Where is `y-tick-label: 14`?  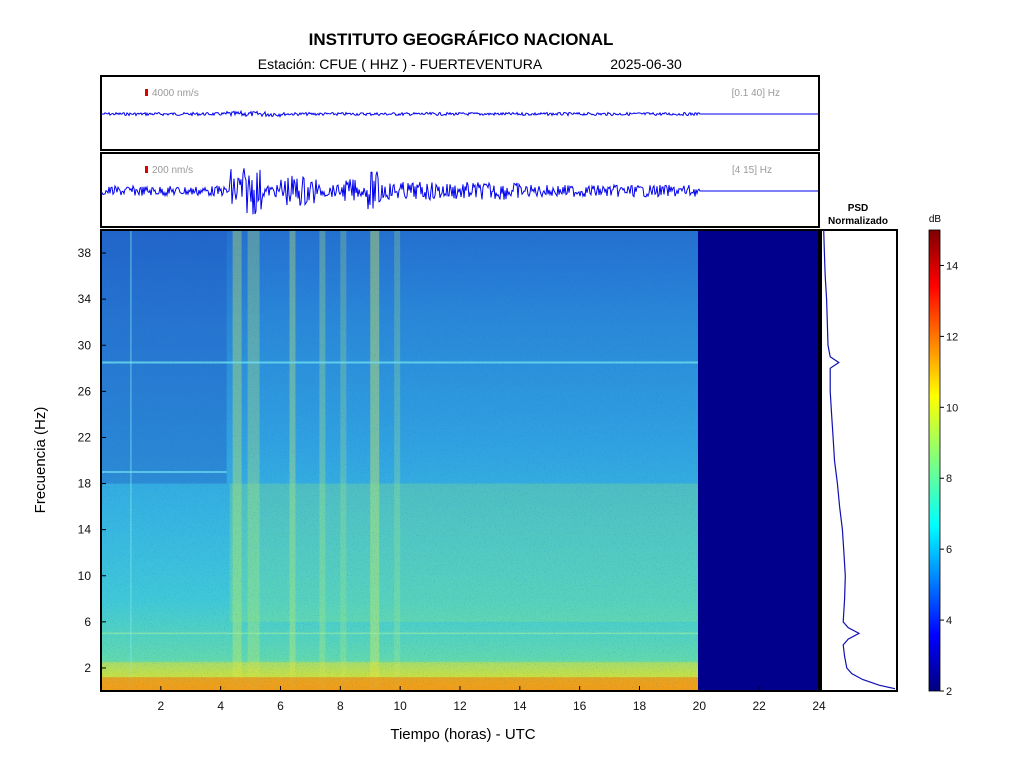 y-tick-label: 14 is located at coordinates (85, 530).